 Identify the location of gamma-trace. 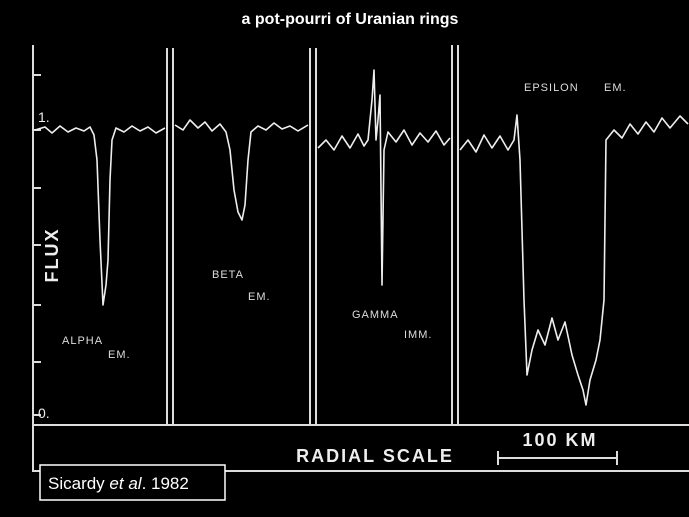
(384, 177).